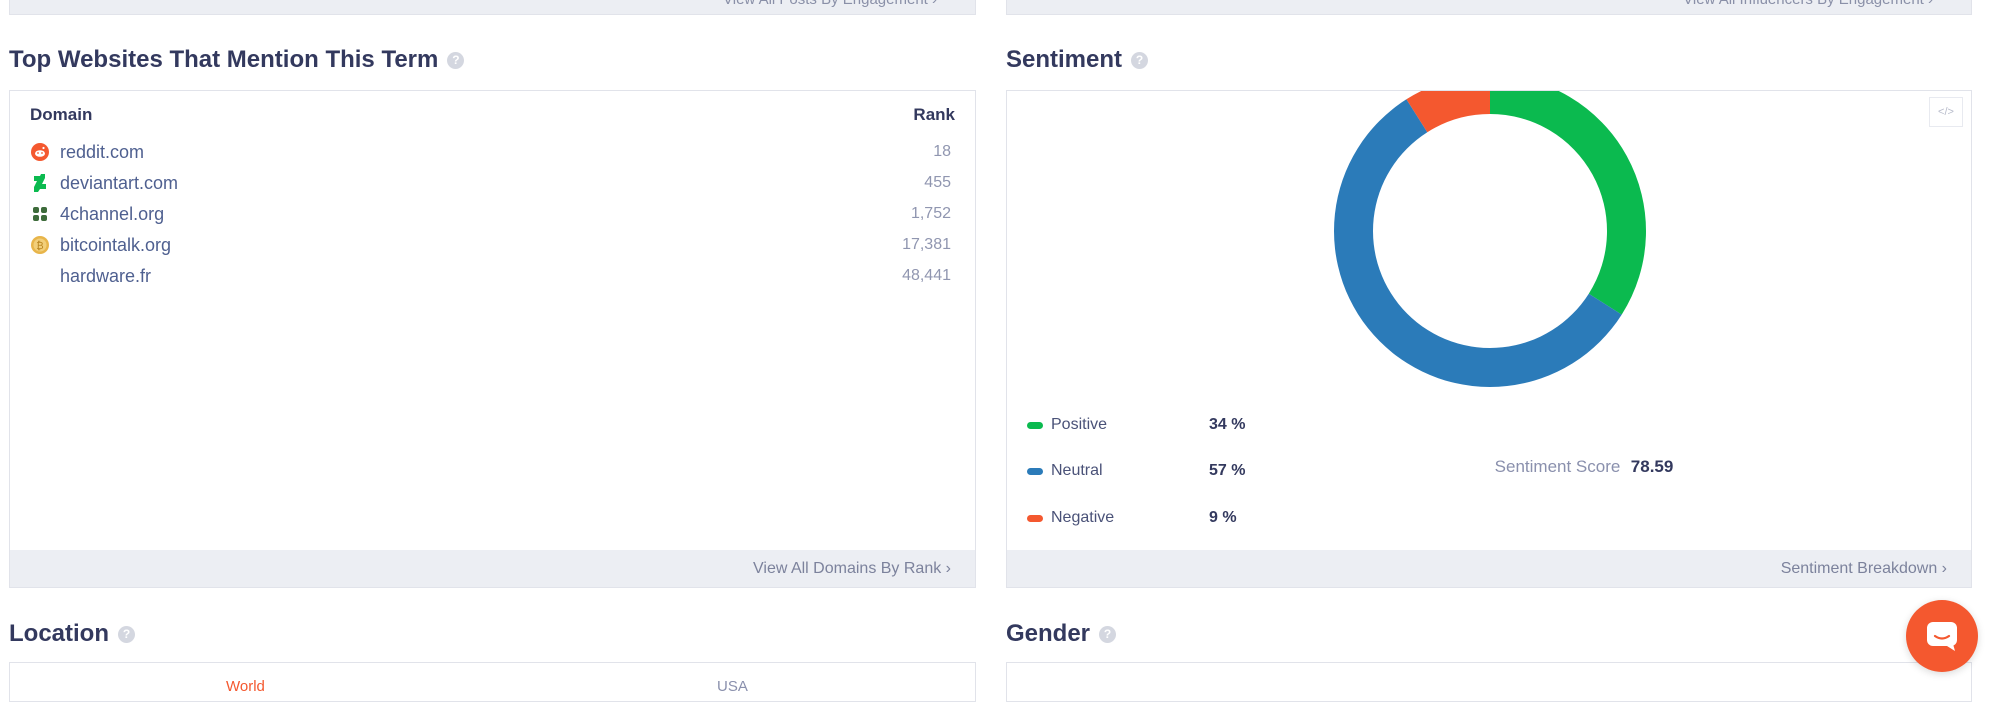 The width and height of the screenshot is (1999, 702). Describe the element at coordinates (1448, 112) in the screenshot. I see `donut-slice-negative` at that location.